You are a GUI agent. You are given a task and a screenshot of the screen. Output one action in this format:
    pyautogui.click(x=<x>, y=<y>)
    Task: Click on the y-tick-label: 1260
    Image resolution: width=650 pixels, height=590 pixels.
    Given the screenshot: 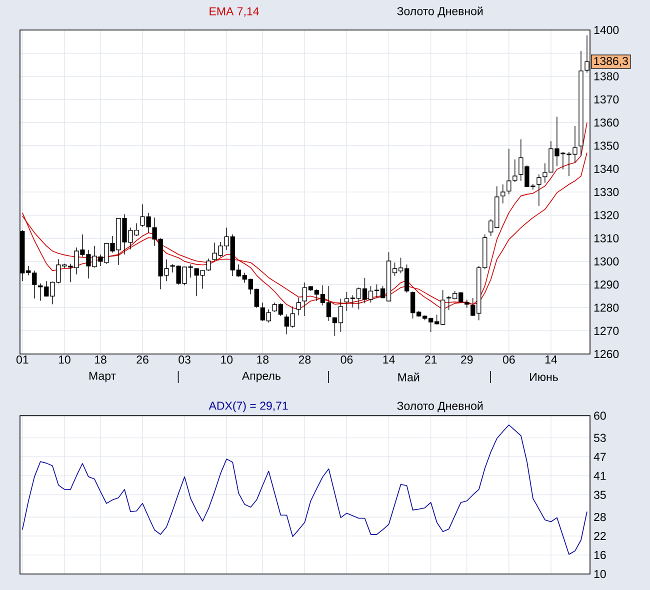 What is the action you would take?
    pyautogui.click(x=606, y=354)
    